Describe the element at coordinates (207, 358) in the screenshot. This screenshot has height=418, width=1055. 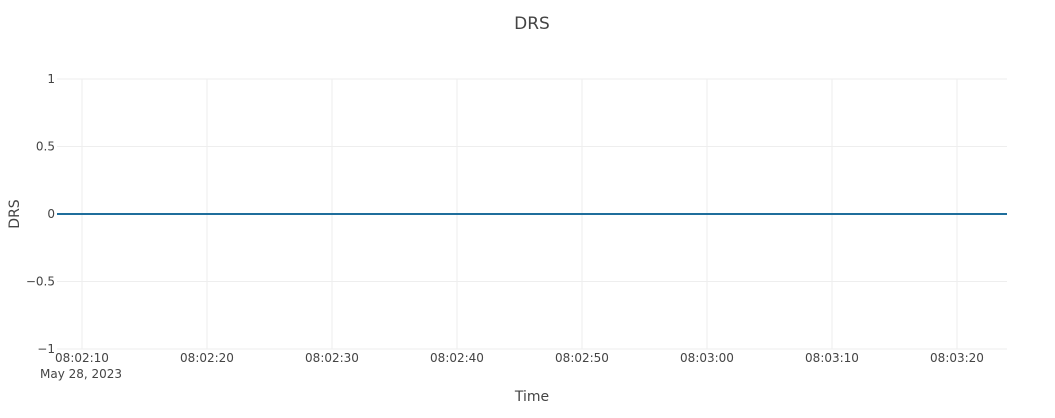
I see `x-tick-label: 08:02:20` at that location.